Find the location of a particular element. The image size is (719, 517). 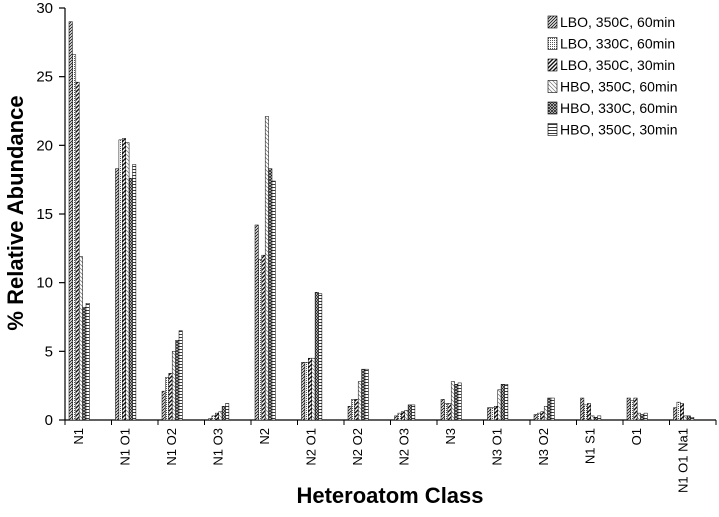

legend-item: HBO, 350C, 30min is located at coordinates (612, 130).